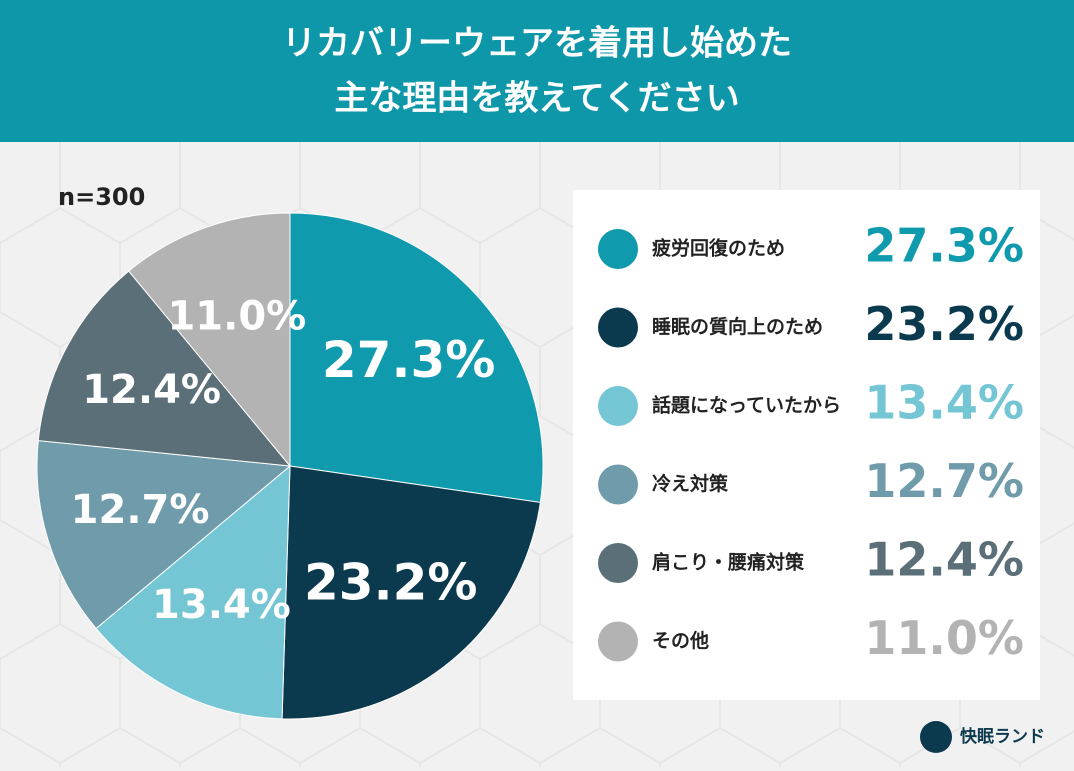  Describe the element at coordinates (944, 324) in the screenshot. I see `legend-value: 23.2%` at that location.